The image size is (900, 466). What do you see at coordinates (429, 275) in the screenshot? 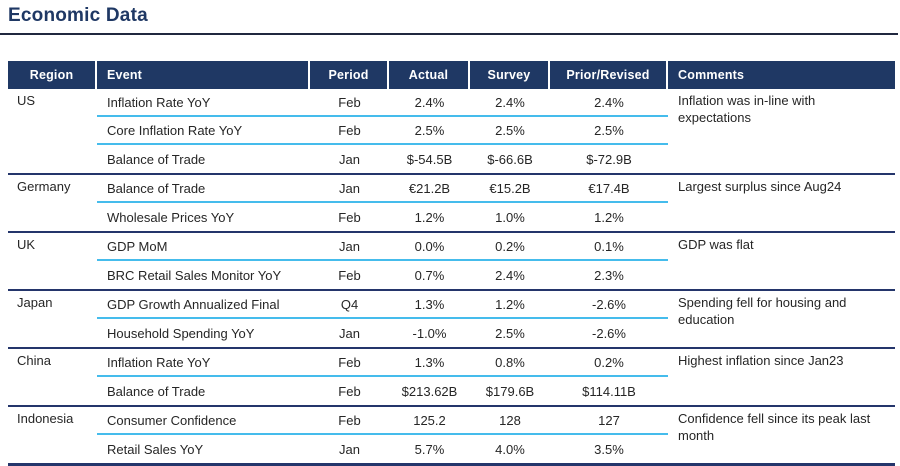
I see `actual-cell: 0.7%` at bounding box center [429, 275].